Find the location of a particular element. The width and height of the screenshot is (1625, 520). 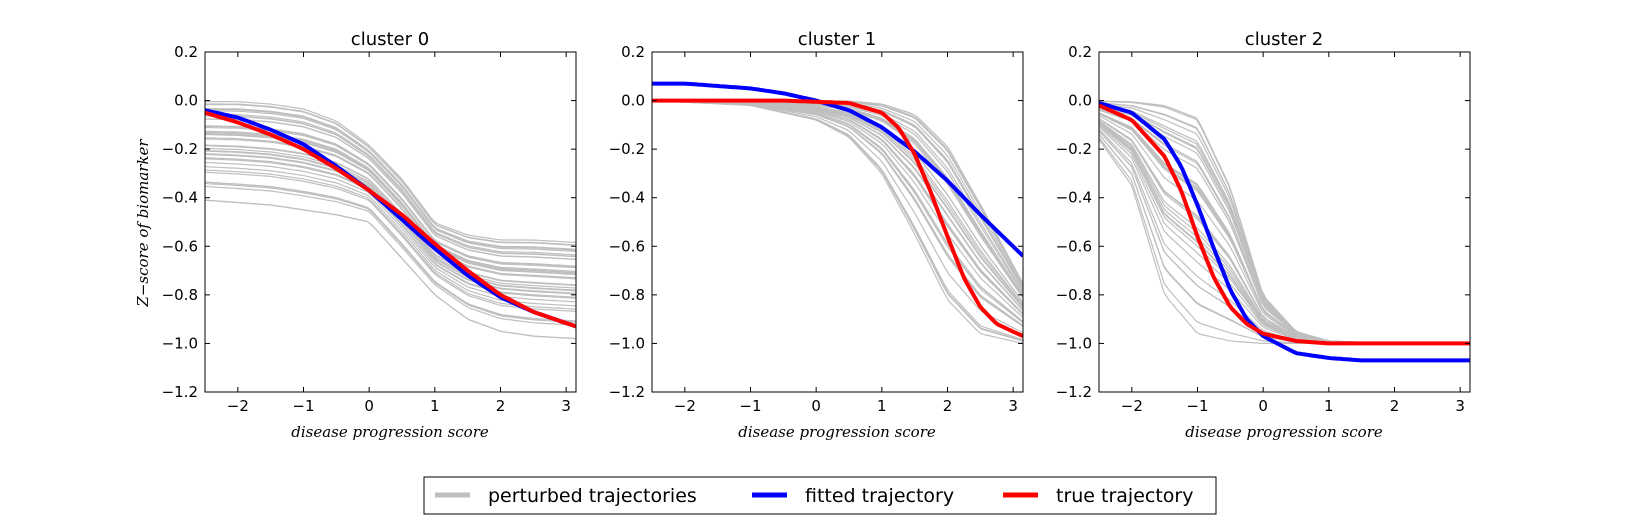

y-axis-label: Z−score of biomarker is located at coordinates (143, 223).